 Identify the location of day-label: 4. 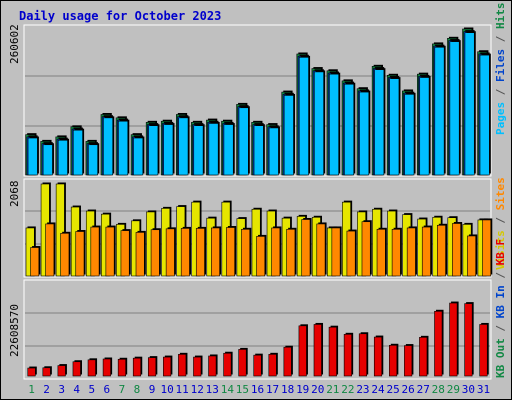
(76, 389).